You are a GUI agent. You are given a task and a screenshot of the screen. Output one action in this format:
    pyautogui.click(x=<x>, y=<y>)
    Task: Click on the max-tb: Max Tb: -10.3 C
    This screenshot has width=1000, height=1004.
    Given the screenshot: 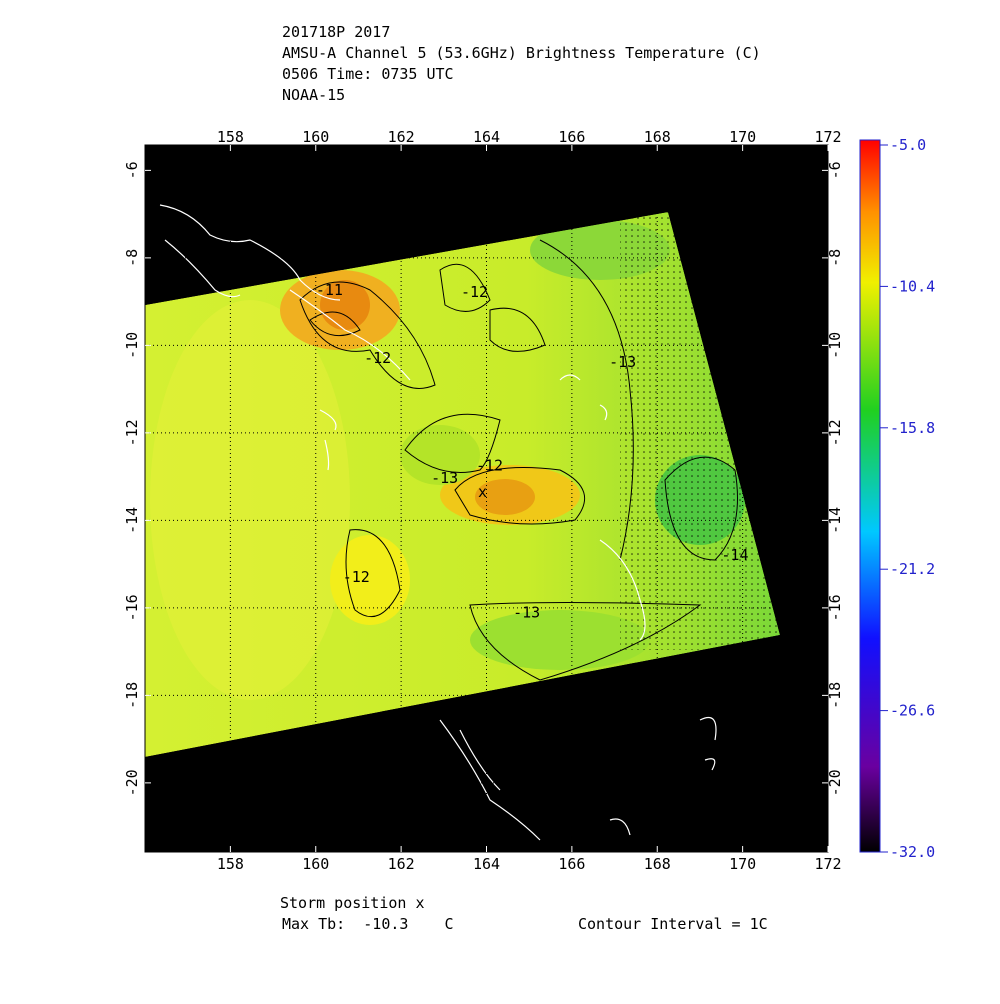 What is the action you would take?
    pyautogui.click(x=368, y=924)
    